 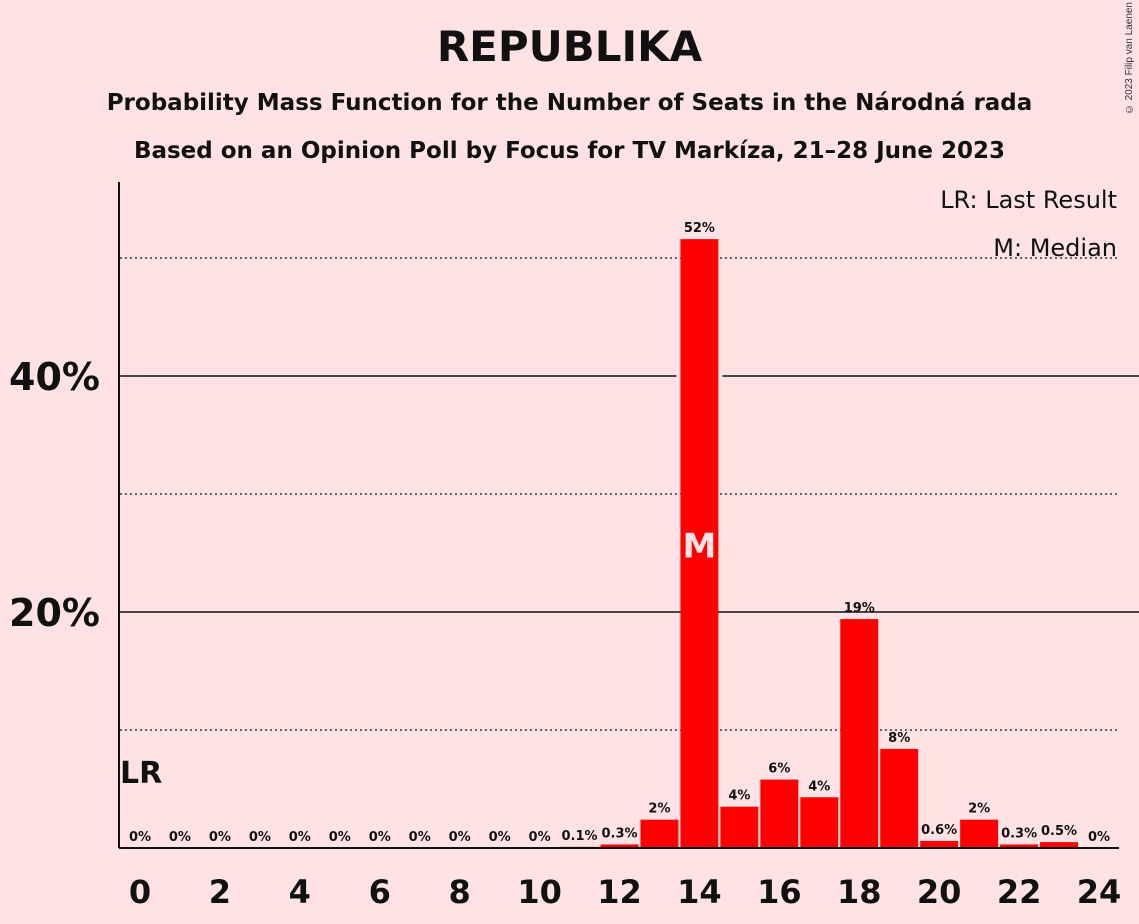 What do you see at coordinates (220, 892) in the screenshot?
I see `x-tick-label: 2` at bounding box center [220, 892].